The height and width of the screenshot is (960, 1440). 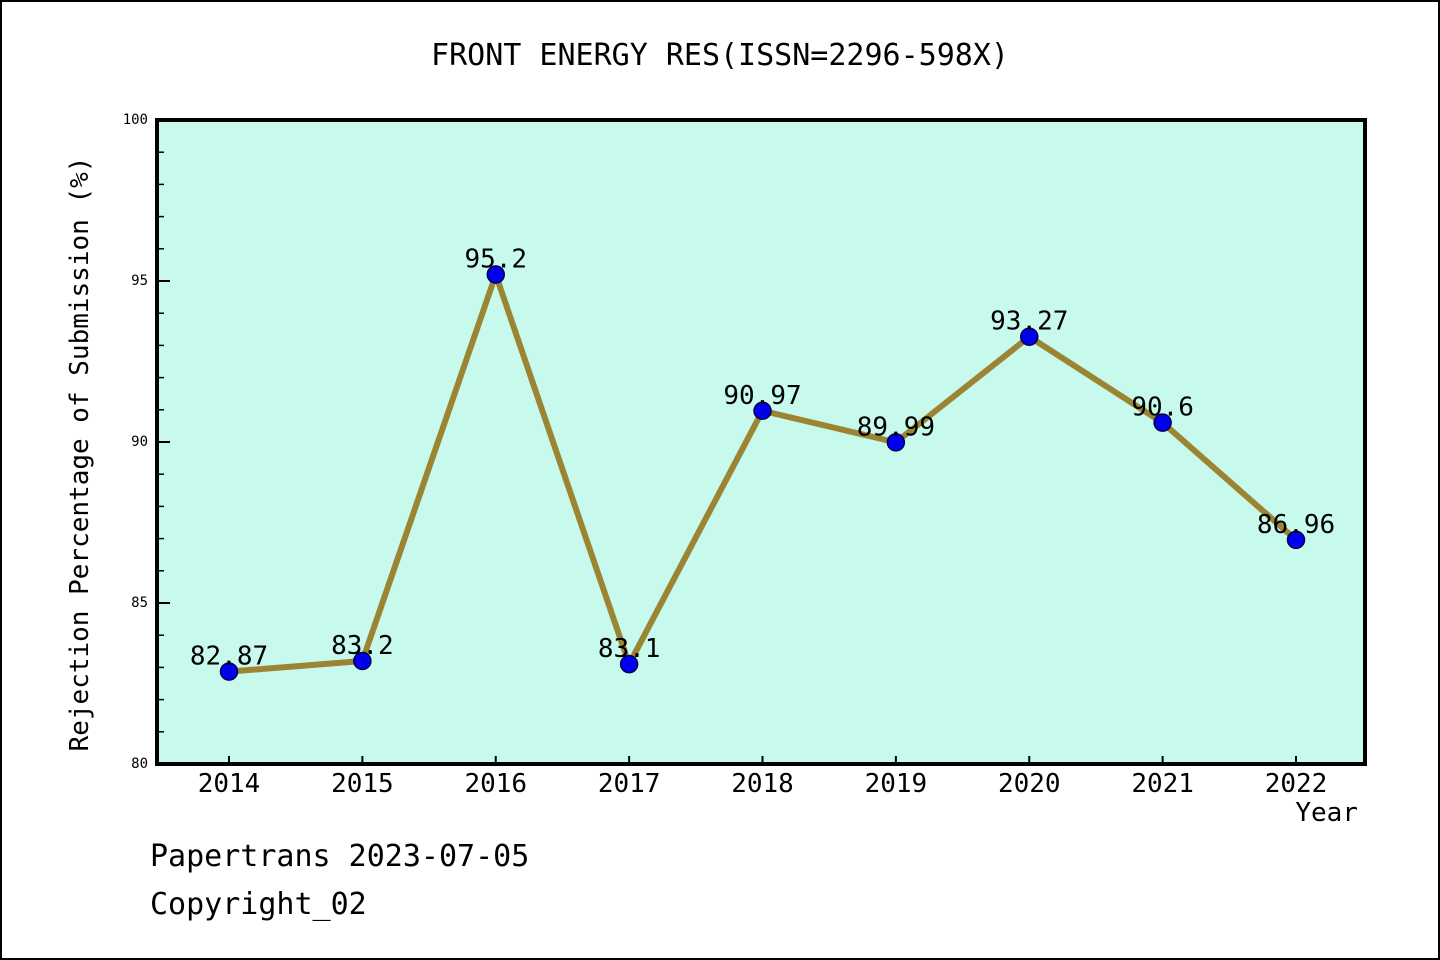 What do you see at coordinates (139, 764) in the screenshot?
I see `y-tick-label: 80` at bounding box center [139, 764].